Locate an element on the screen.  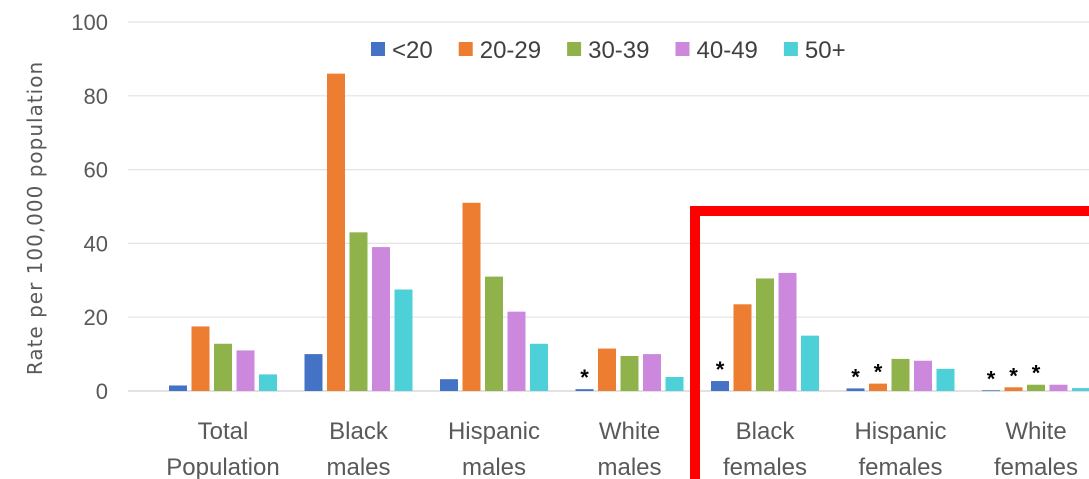
category-label: White males is located at coordinates (629, 448).